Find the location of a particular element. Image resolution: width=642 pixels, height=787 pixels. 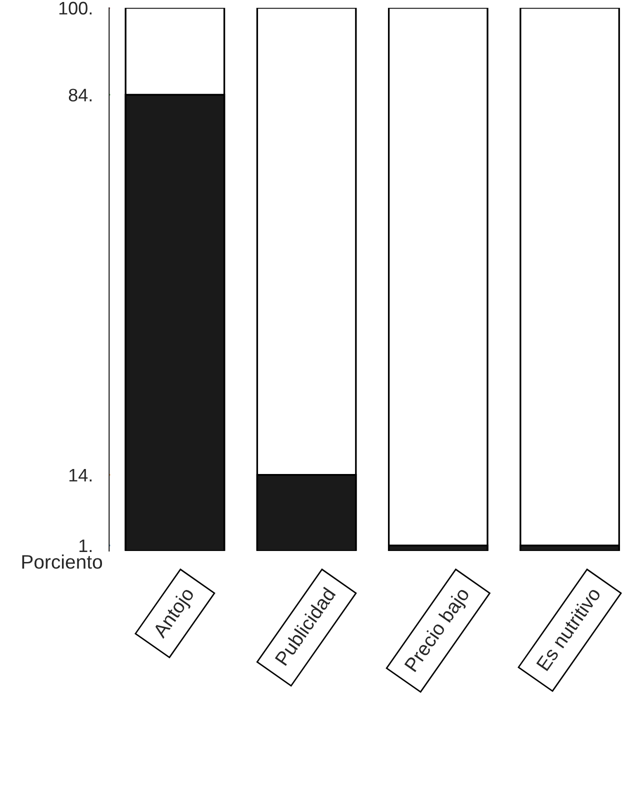

y-tick-label: 1. is located at coordinates (85, 546).